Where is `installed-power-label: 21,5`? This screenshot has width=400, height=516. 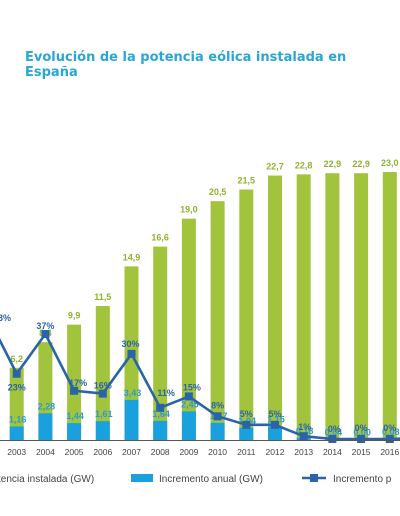
installed-power-label: 21,5 is located at coordinates (247, 181).